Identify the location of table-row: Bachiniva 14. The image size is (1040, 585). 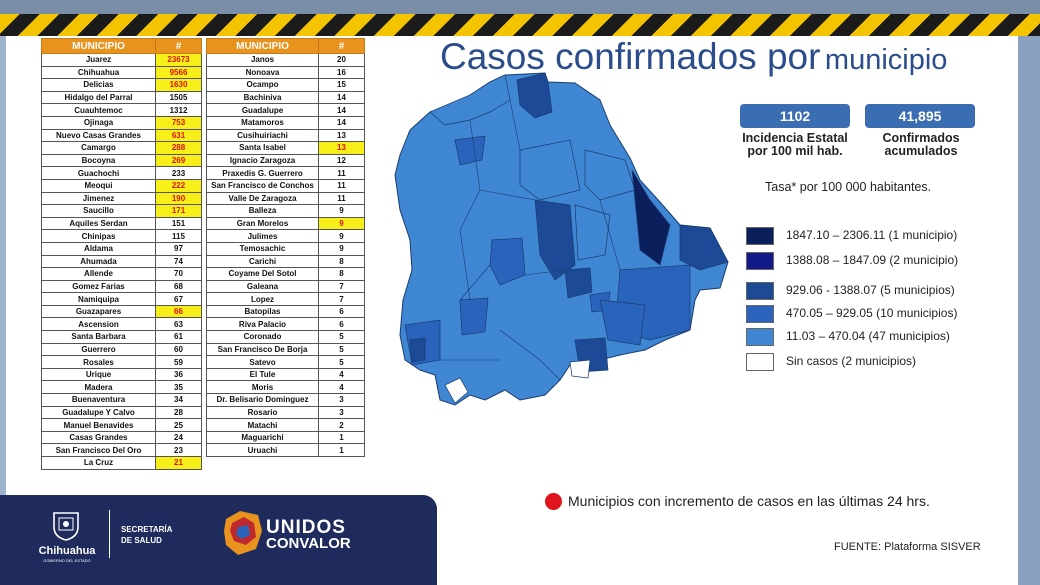
(285, 97).